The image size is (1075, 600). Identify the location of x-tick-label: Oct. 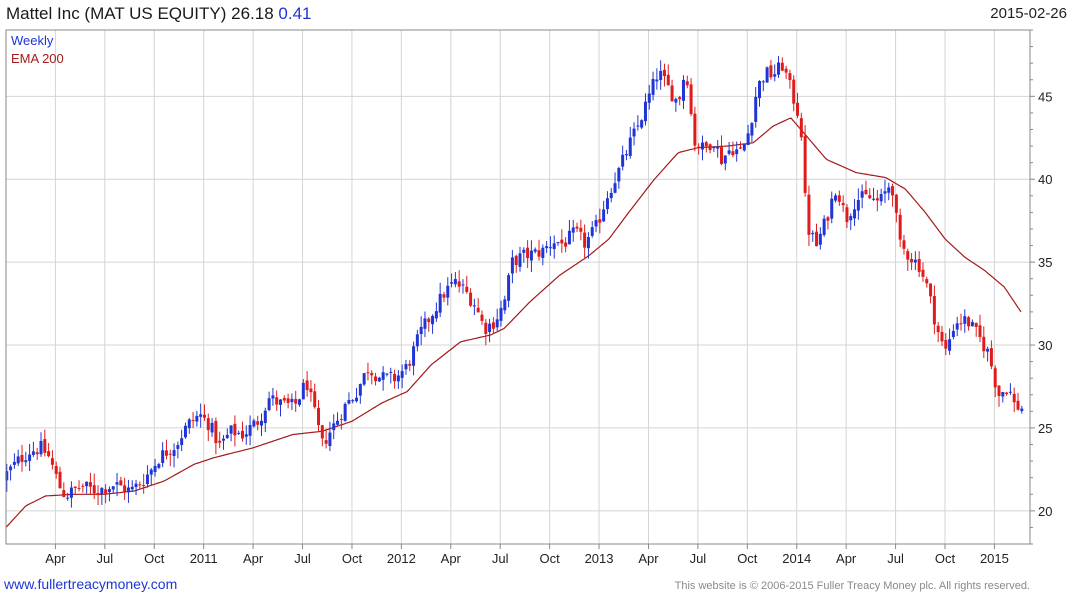
(747, 558).